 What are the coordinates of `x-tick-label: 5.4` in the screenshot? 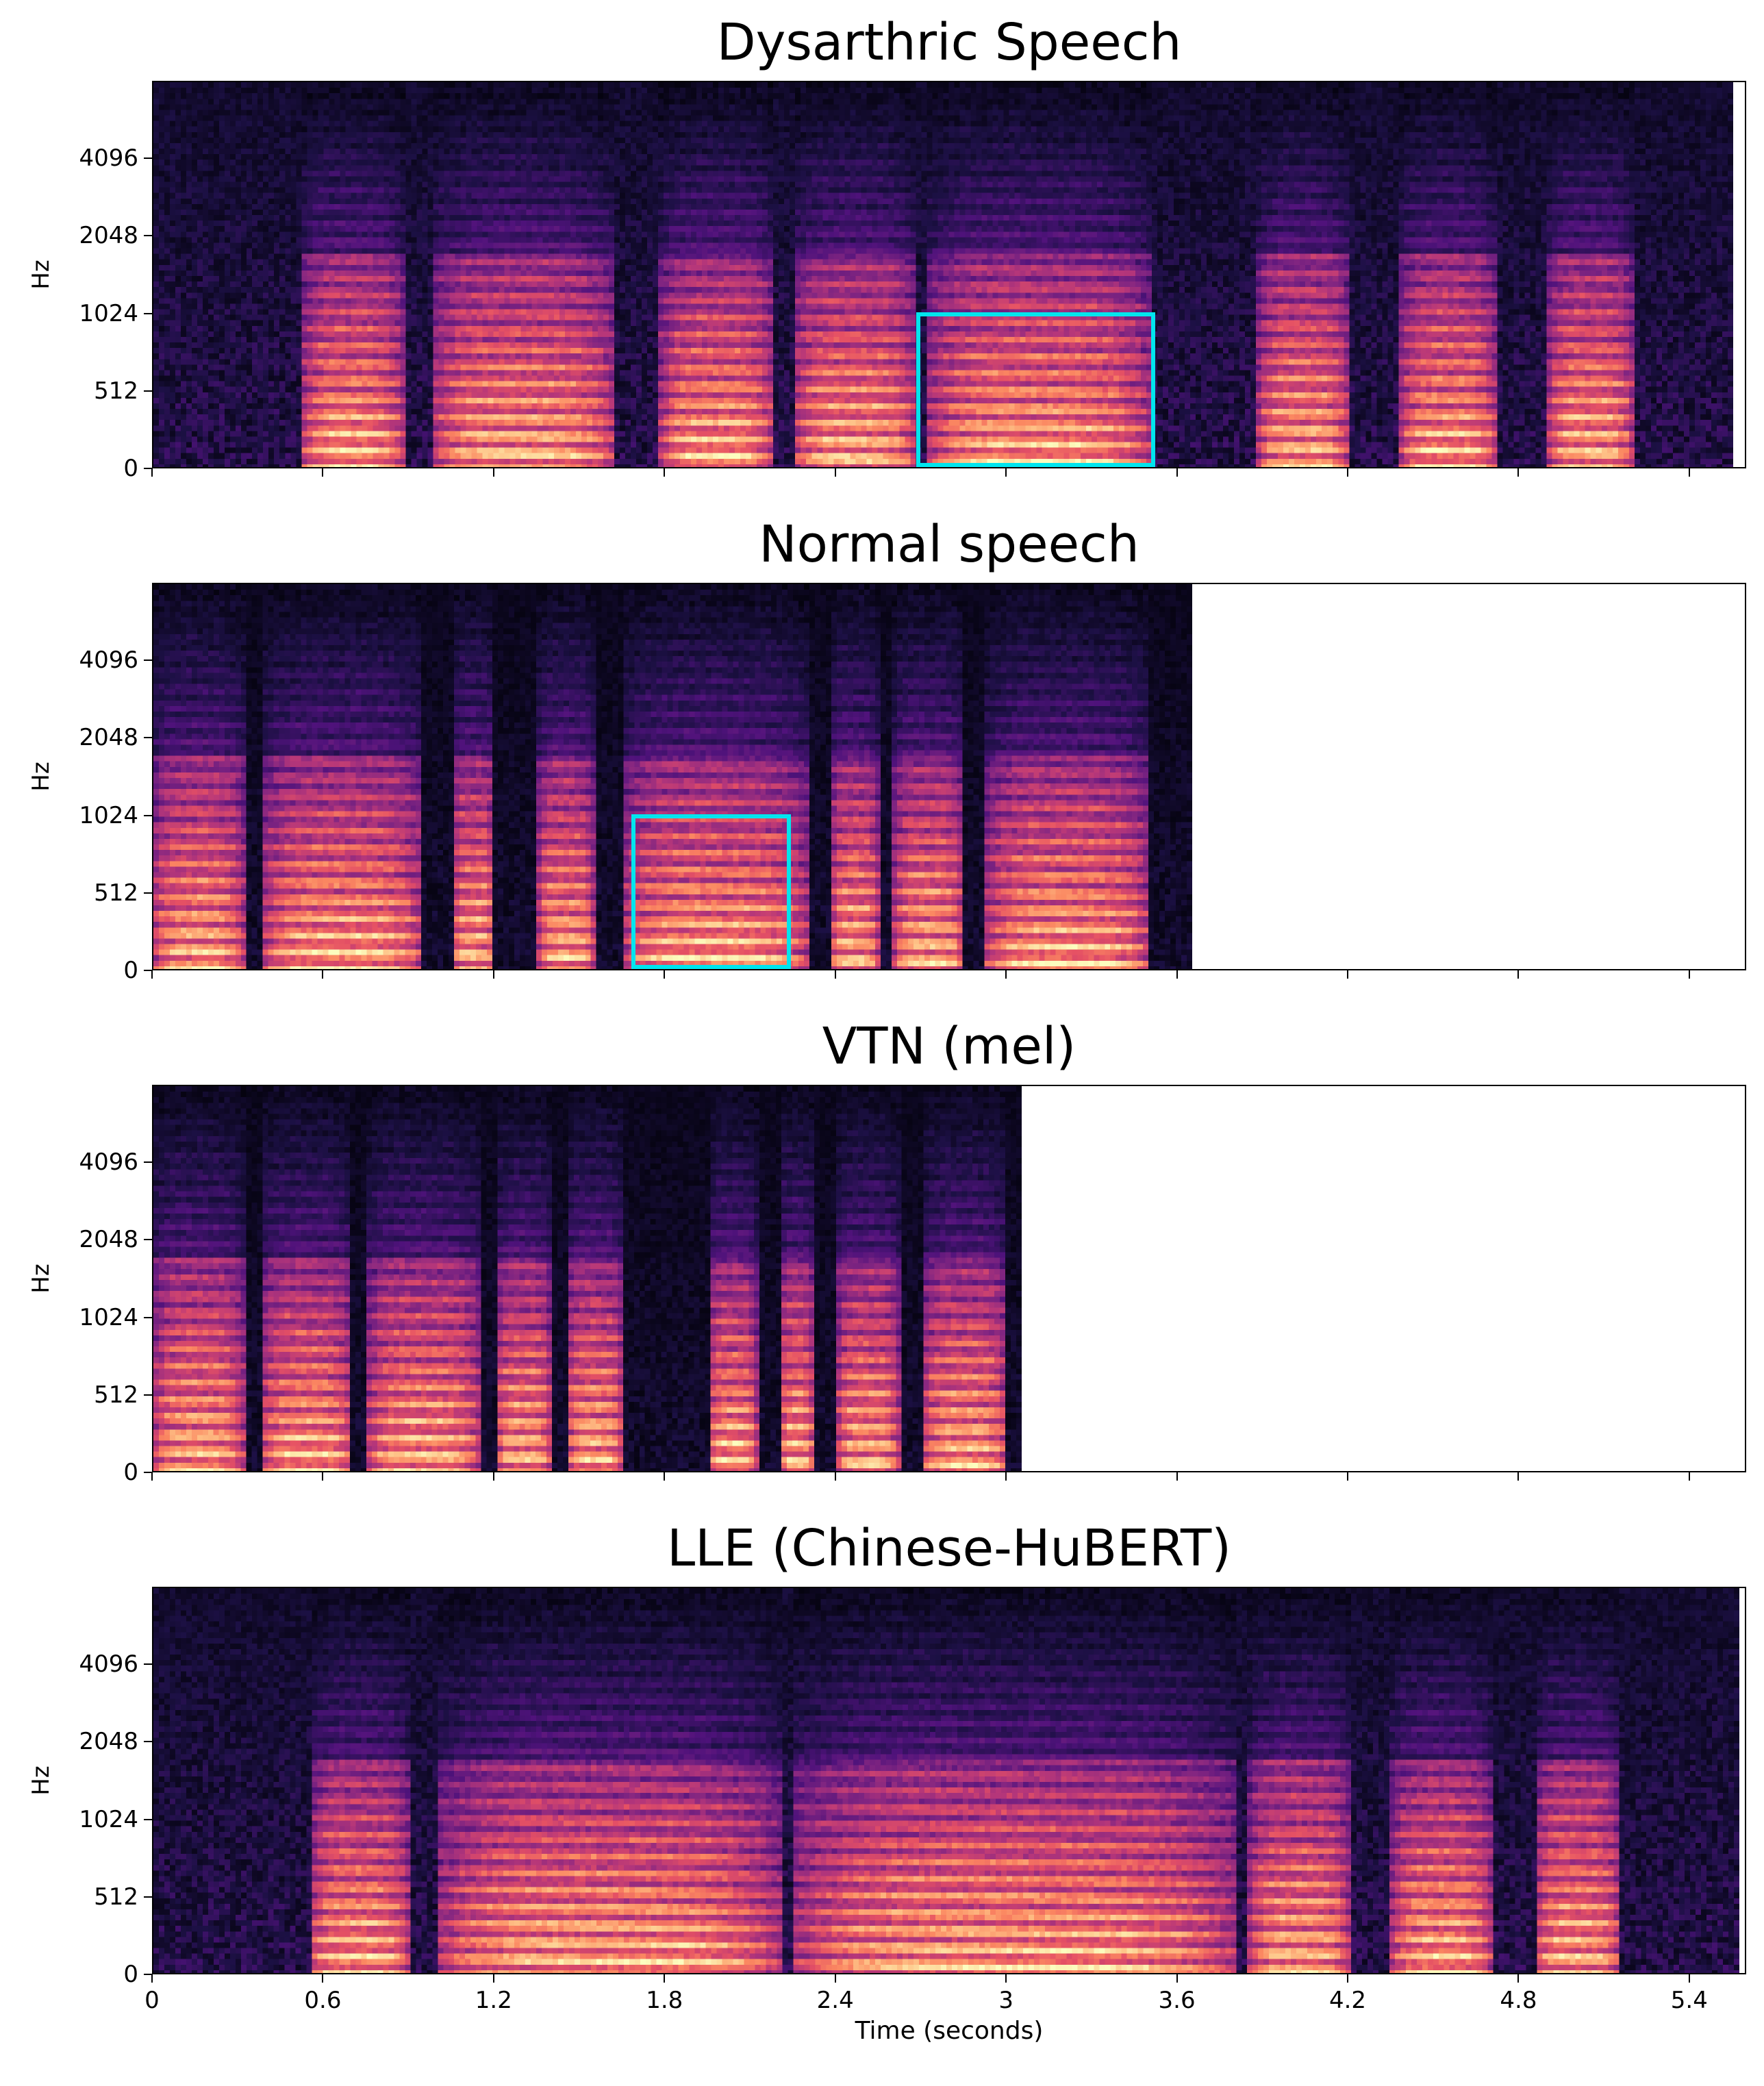 It's located at (1689, 2001).